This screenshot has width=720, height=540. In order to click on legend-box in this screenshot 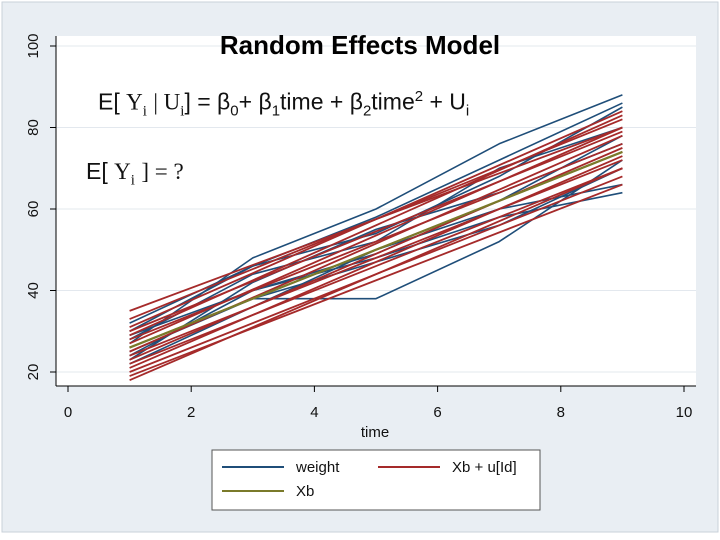, I will do `click(376, 480)`.